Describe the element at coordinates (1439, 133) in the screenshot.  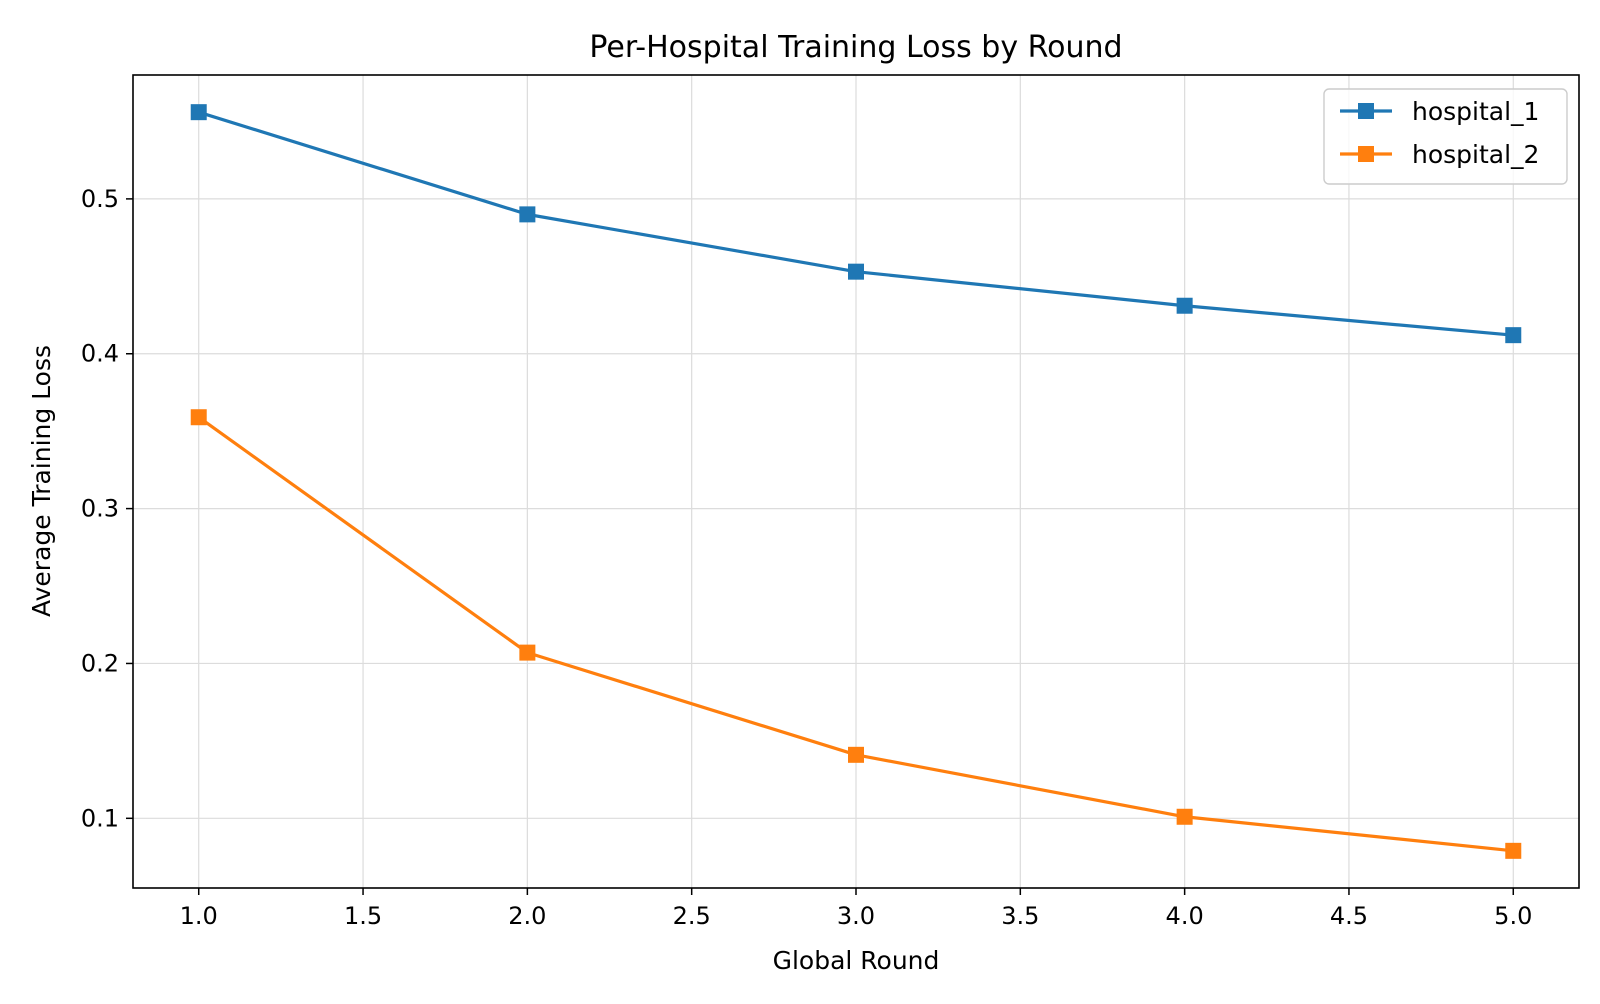
I see `legend-items: hospital_1 hospital_2` at that location.